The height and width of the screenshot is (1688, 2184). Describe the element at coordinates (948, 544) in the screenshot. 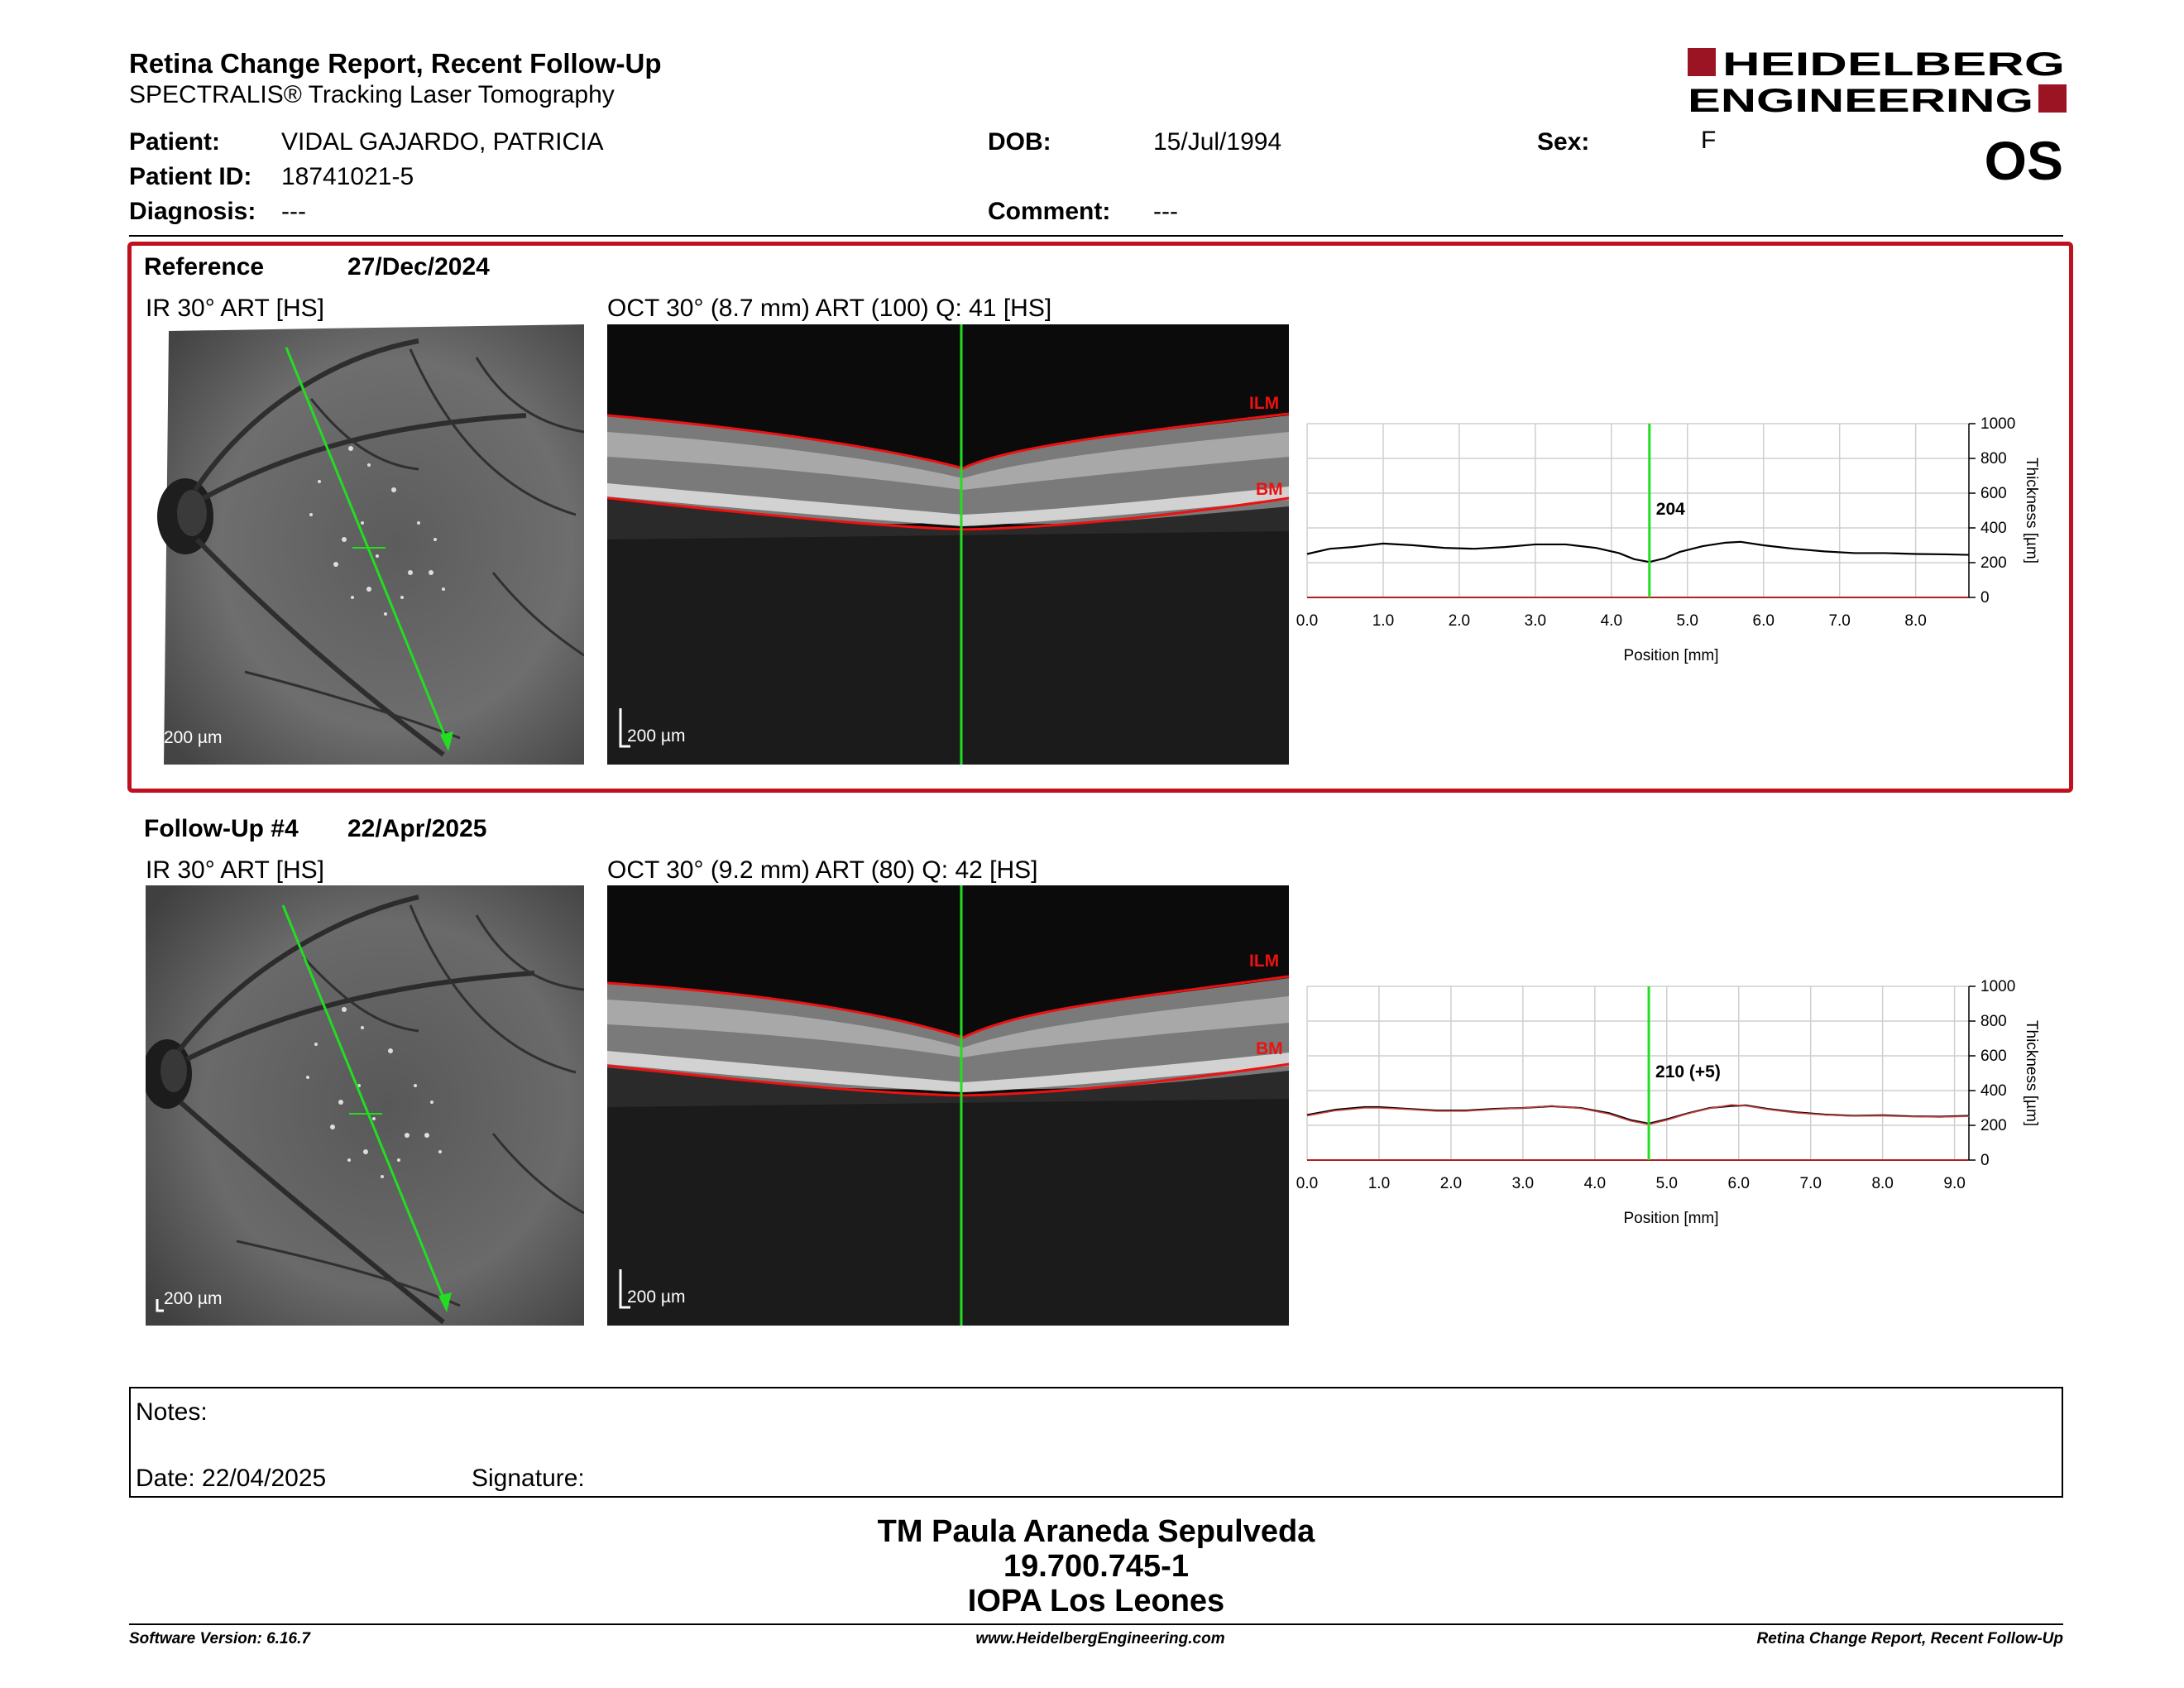

I see `reference-oct-image: ILM BM 200 µm` at that location.